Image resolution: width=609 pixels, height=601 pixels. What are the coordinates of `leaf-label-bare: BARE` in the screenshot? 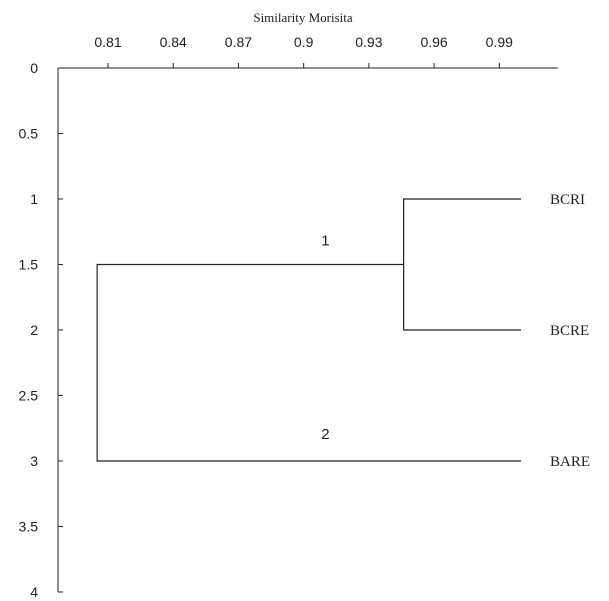 It's located at (570, 462).